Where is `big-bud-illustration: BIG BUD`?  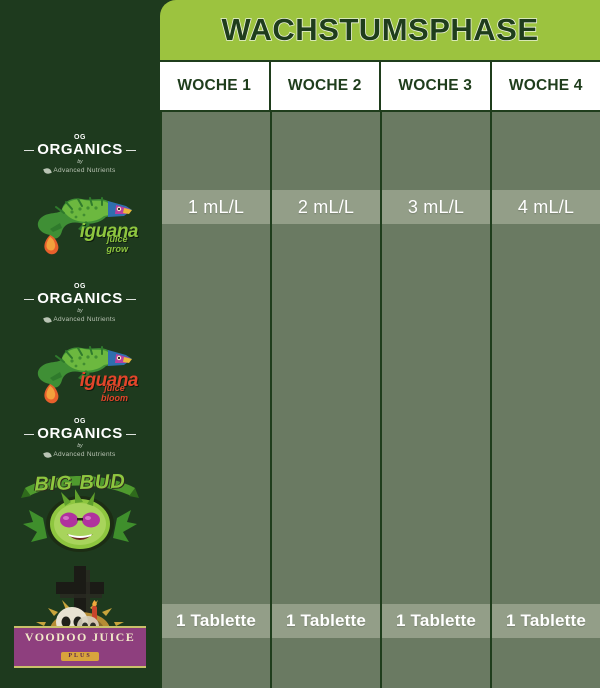
big-bud-illustration: BIG BUD is located at coordinates (80, 508).